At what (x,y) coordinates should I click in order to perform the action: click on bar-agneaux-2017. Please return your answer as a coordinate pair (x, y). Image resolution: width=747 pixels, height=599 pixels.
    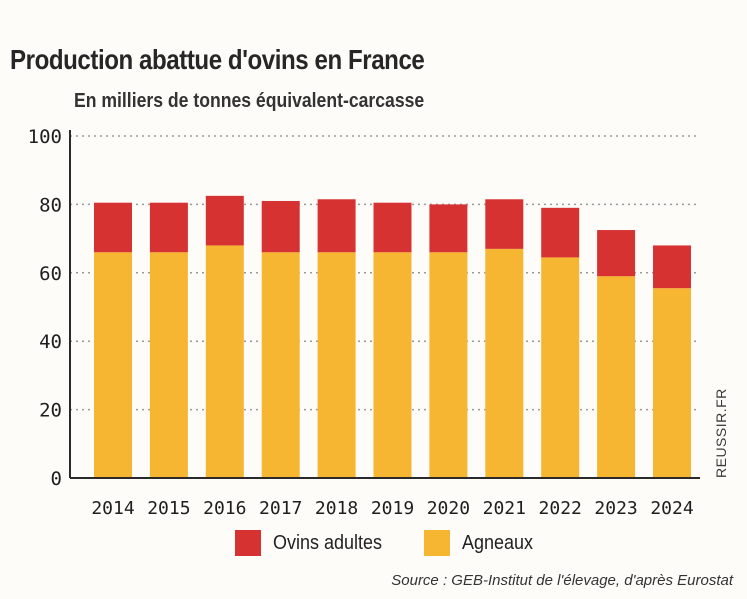
    Looking at the image, I should click on (280, 365).